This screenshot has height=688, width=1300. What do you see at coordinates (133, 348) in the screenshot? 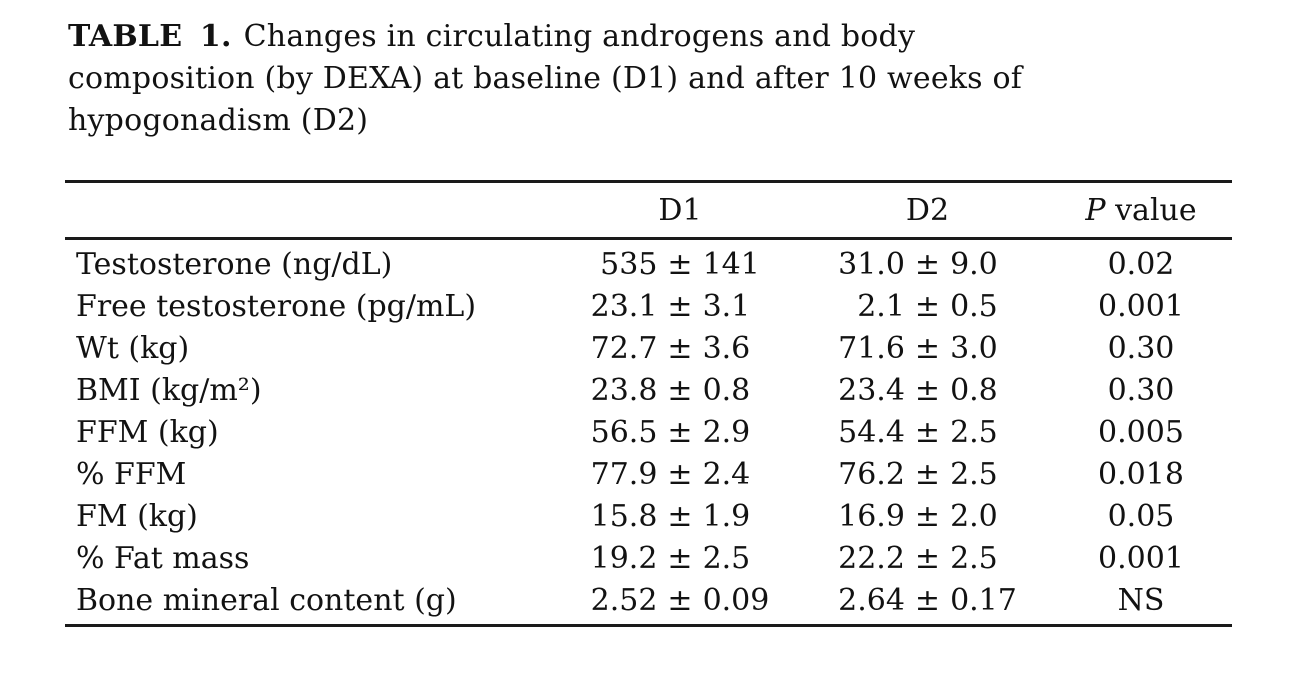
I see `row-label: Wt (kg)` at bounding box center [133, 348].